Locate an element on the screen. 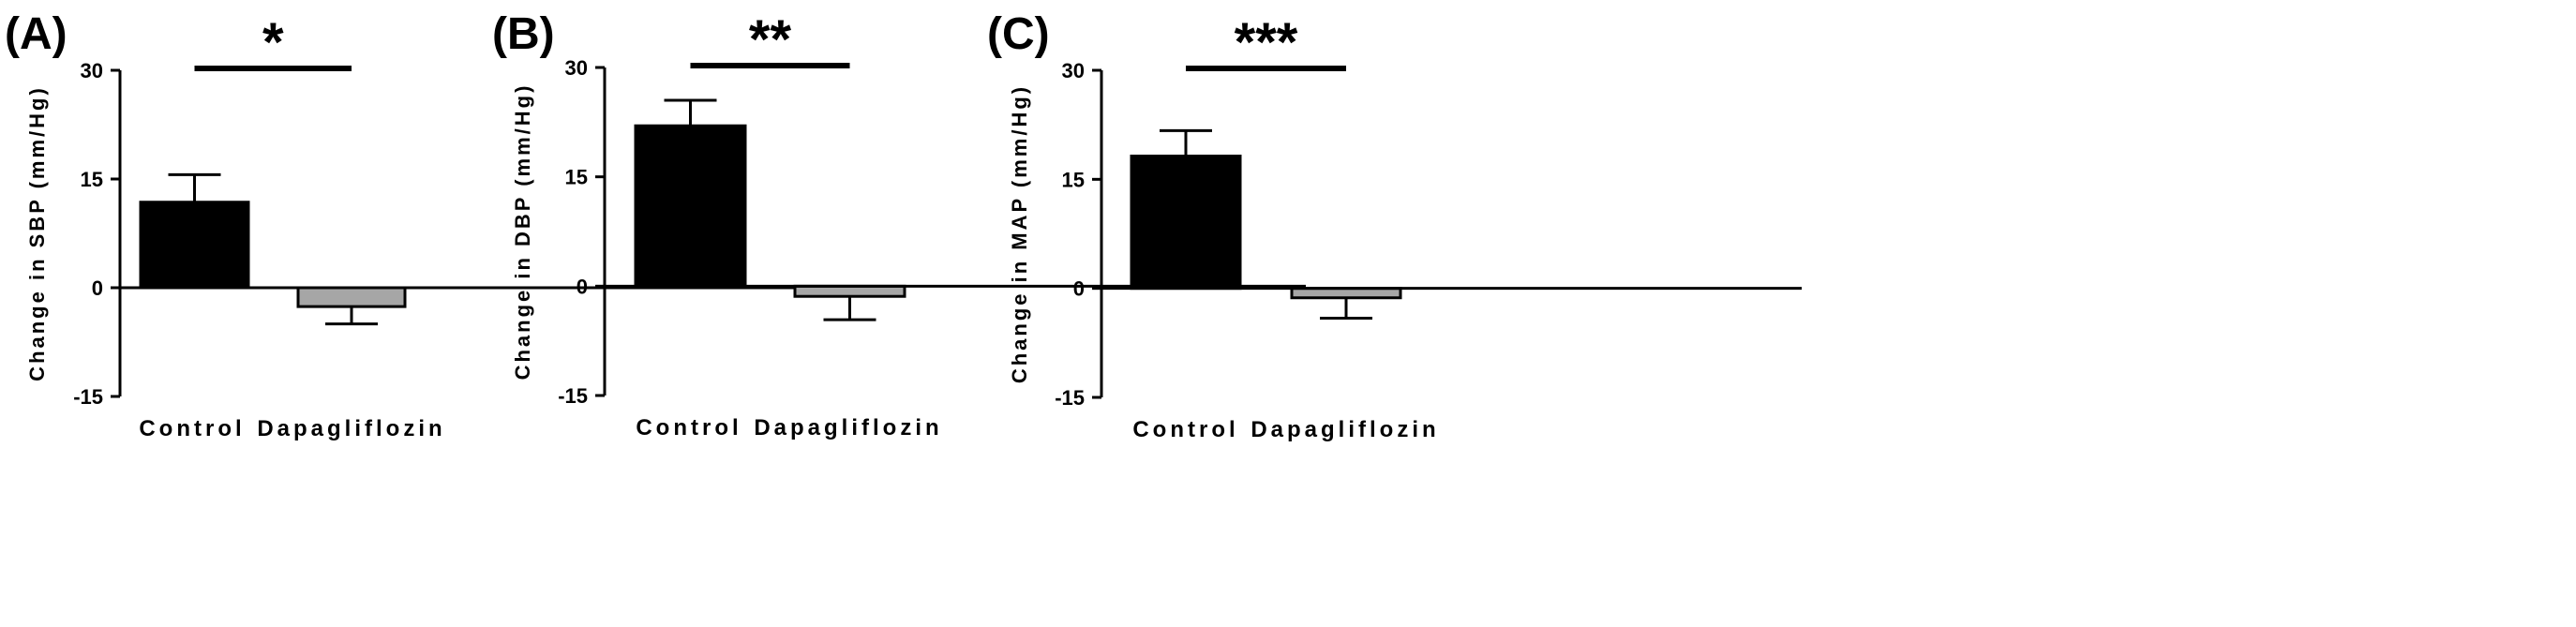 The width and height of the screenshot is (2576, 627). panel-letter: (C) is located at coordinates (1019, 34).